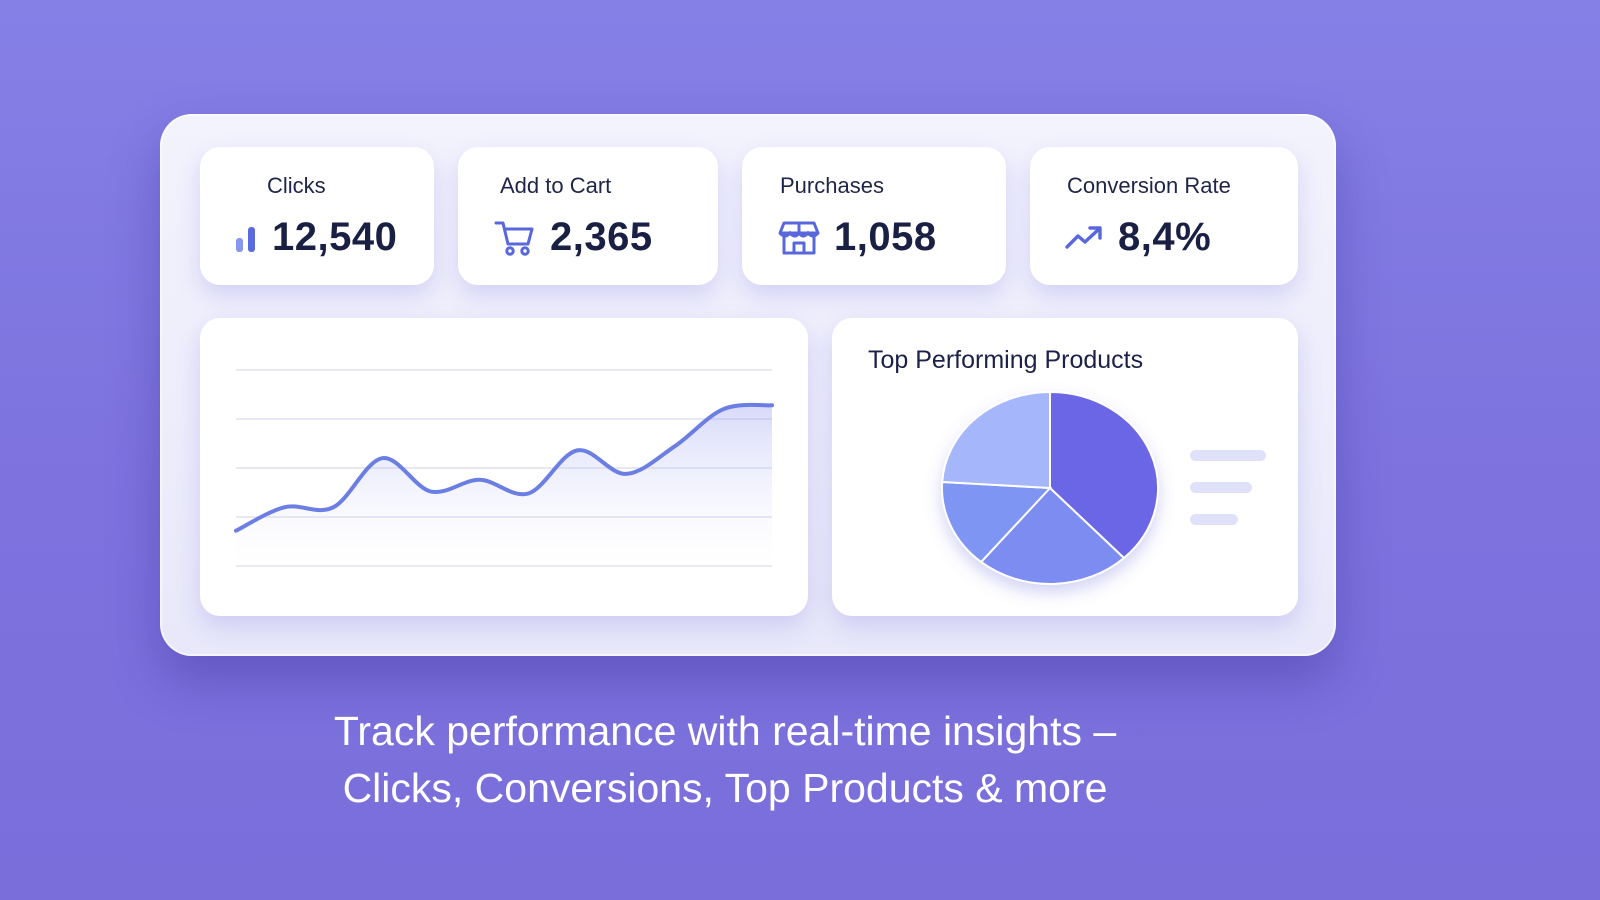 The image size is (1600, 900). I want to click on cart-icon, so click(515, 238).